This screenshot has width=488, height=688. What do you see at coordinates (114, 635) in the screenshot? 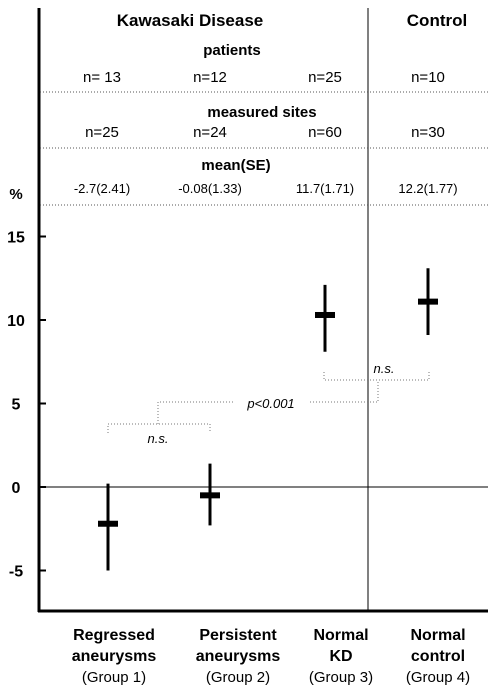
I see `category-name-line1: Regressed` at bounding box center [114, 635].